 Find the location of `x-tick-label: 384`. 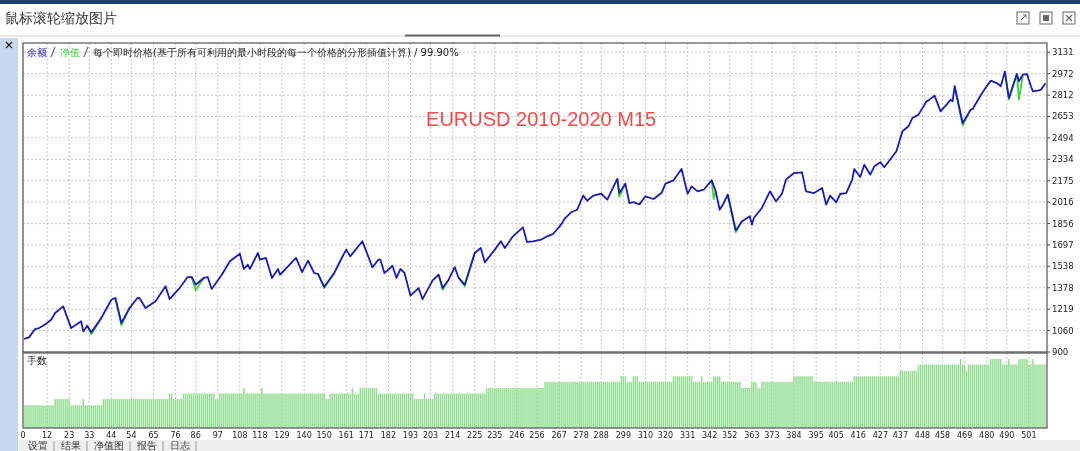

x-tick-label: 384 is located at coordinates (794, 435).